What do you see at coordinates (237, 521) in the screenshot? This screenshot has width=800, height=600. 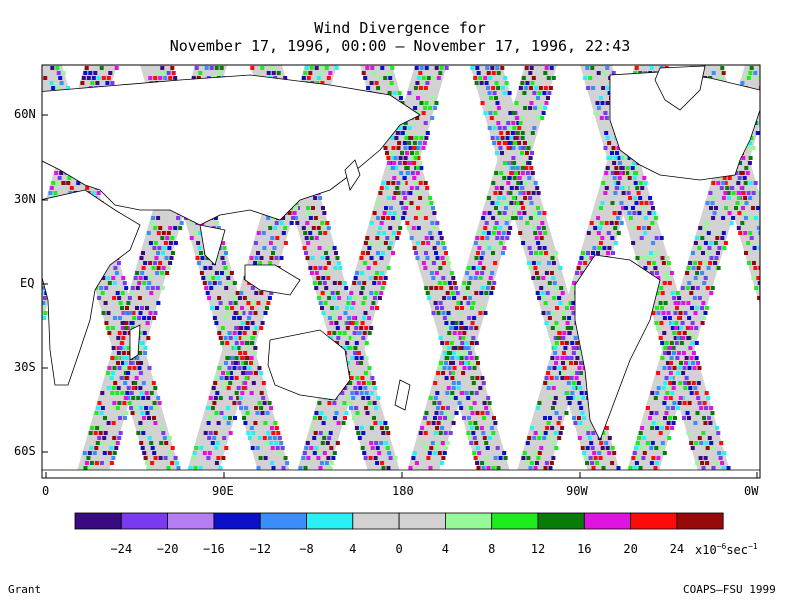 I see `colorbar-swatch` at bounding box center [237, 521].